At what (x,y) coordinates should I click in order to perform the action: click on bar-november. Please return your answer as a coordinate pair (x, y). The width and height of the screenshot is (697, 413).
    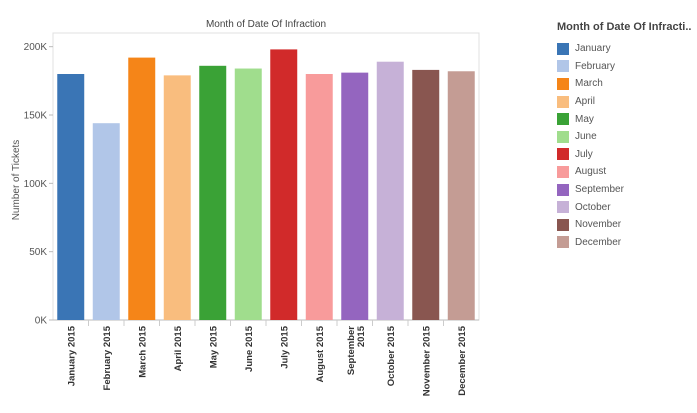
    Looking at the image, I should click on (426, 195).